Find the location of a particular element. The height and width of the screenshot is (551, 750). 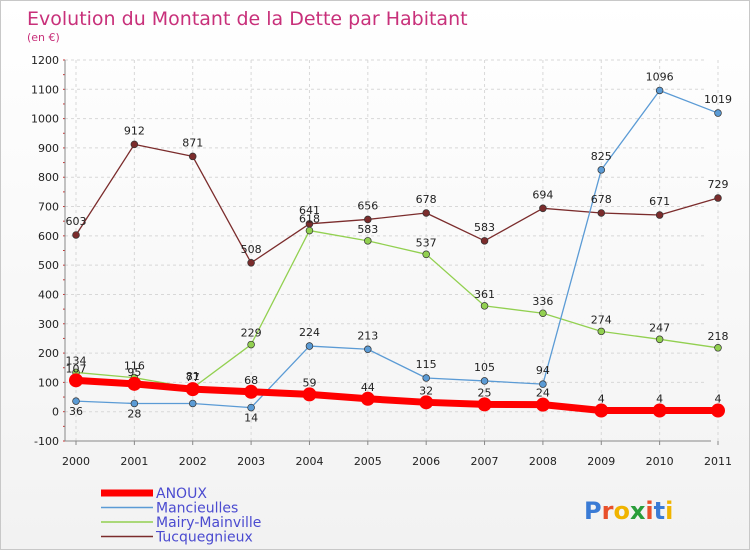

y-tick-label: 600 is located at coordinates (48, 236).